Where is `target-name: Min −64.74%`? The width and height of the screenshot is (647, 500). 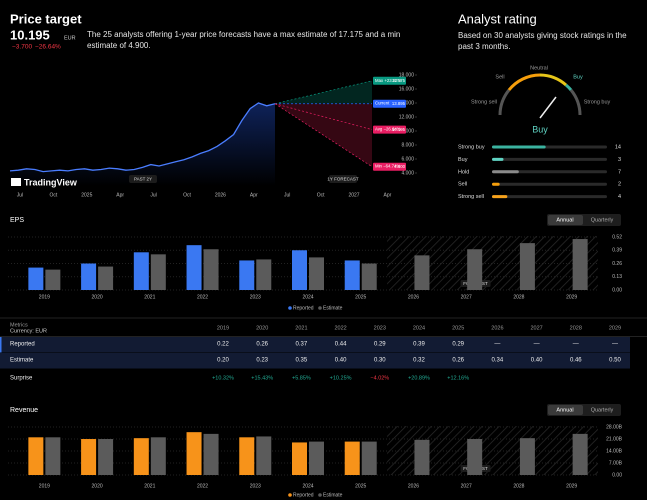 target-name: Min −64.74% is located at coordinates (387, 166).